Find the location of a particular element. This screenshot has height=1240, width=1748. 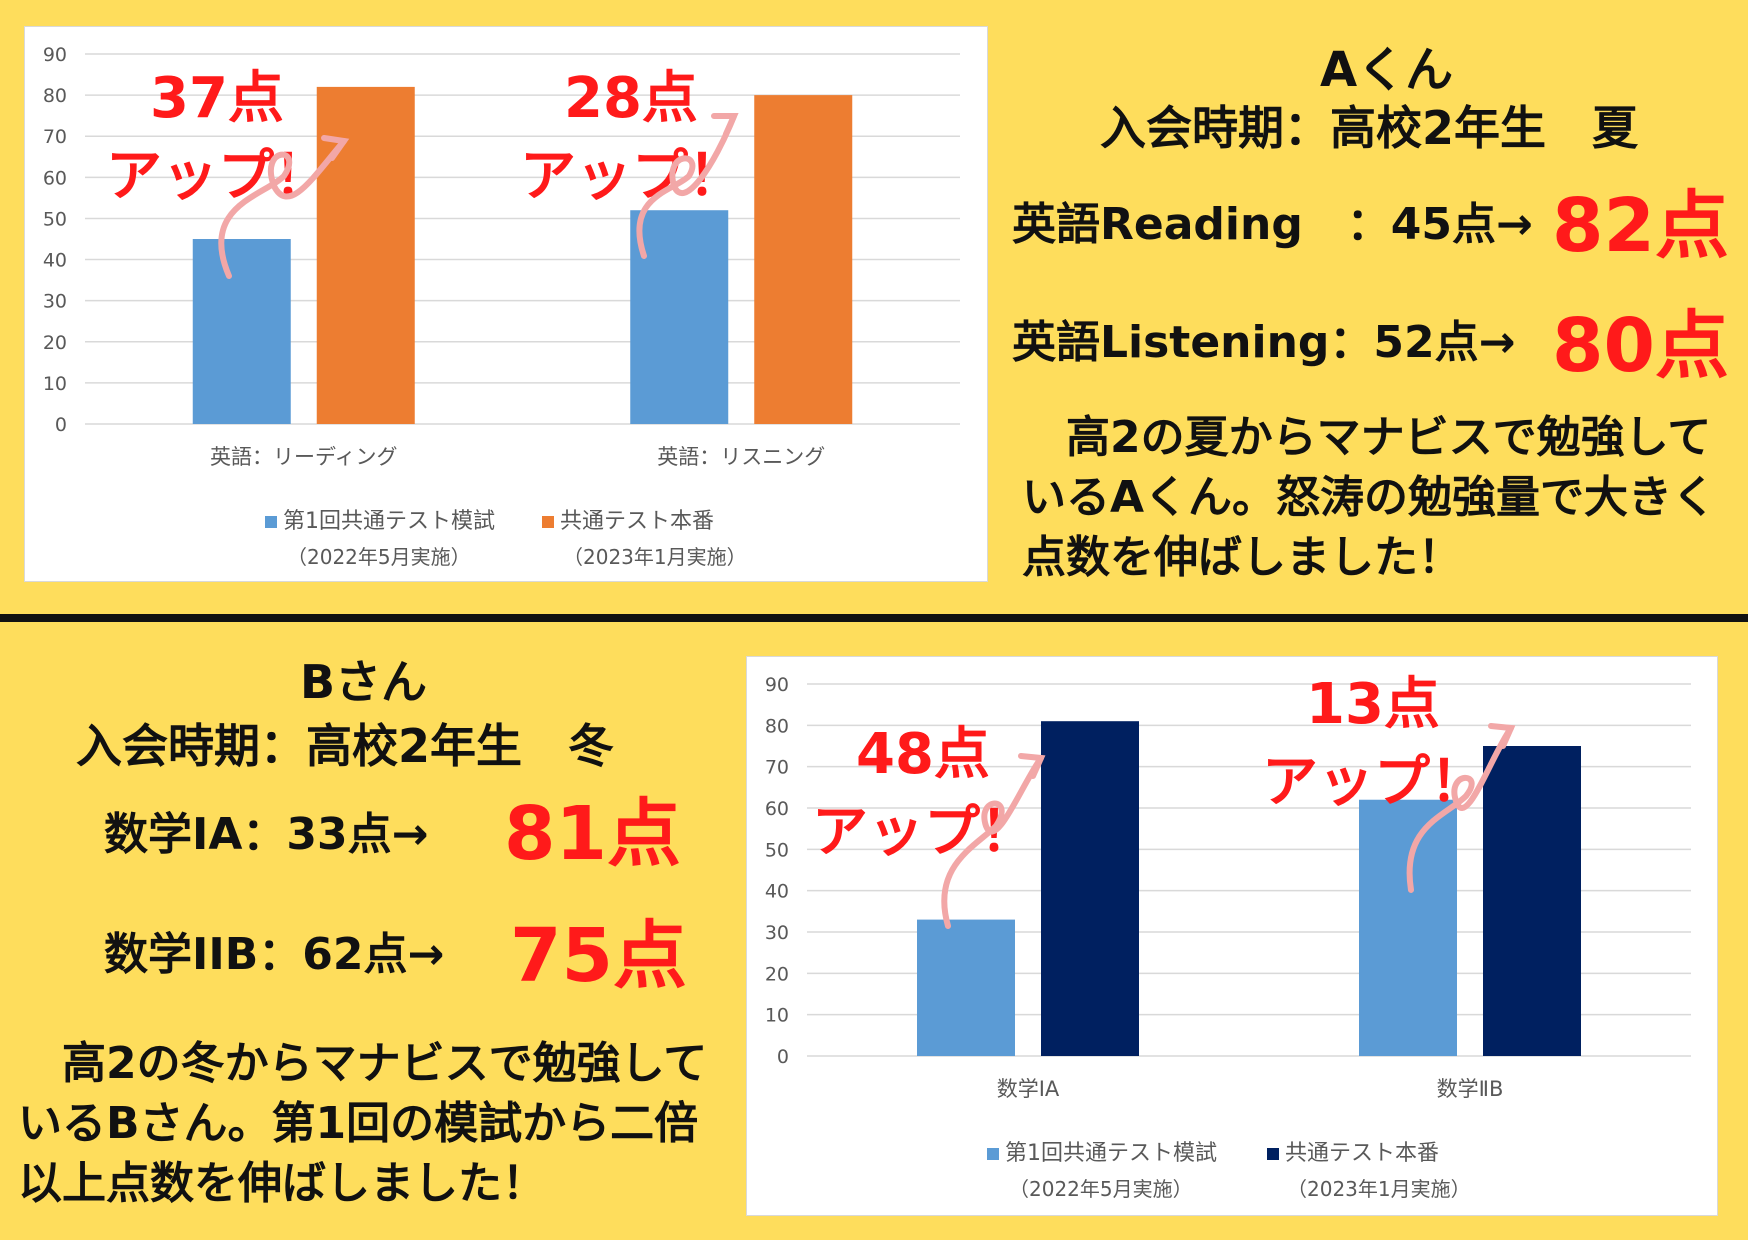

description-line: 高2の冬からマナビスで勉強して is located at coordinates (363, 1063).